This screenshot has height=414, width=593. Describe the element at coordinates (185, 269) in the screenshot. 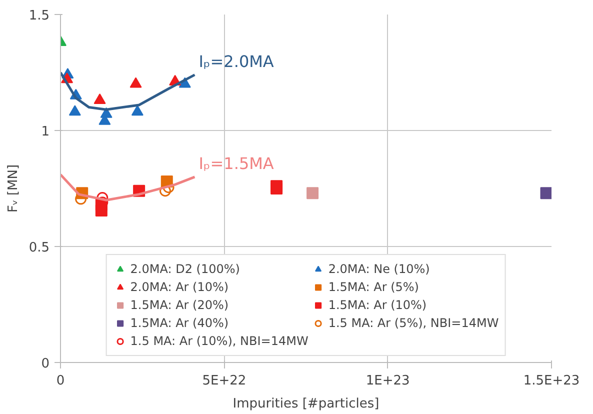

I see `legend-label: 2.0MA: D2 (100%)` at that location.